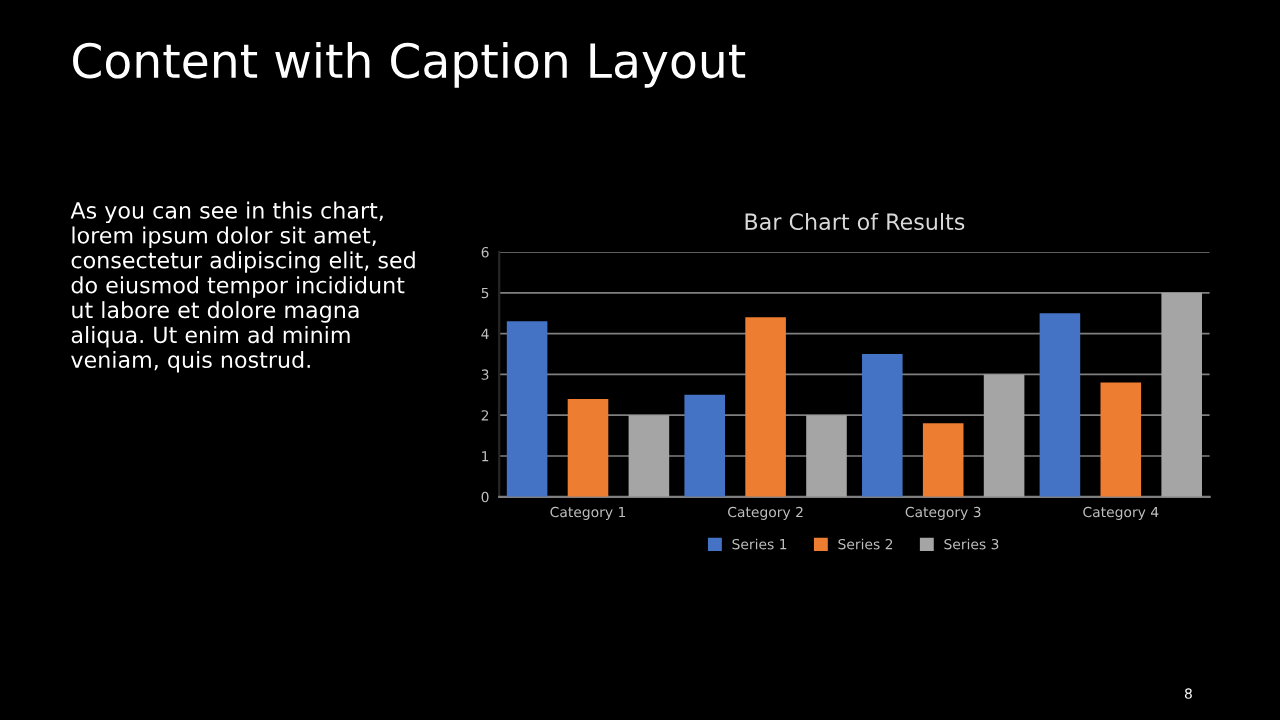 The height and width of the screenshot is (720, 1280). I want to click on chart-title: Bar Chart of Results, so click(855, 221).